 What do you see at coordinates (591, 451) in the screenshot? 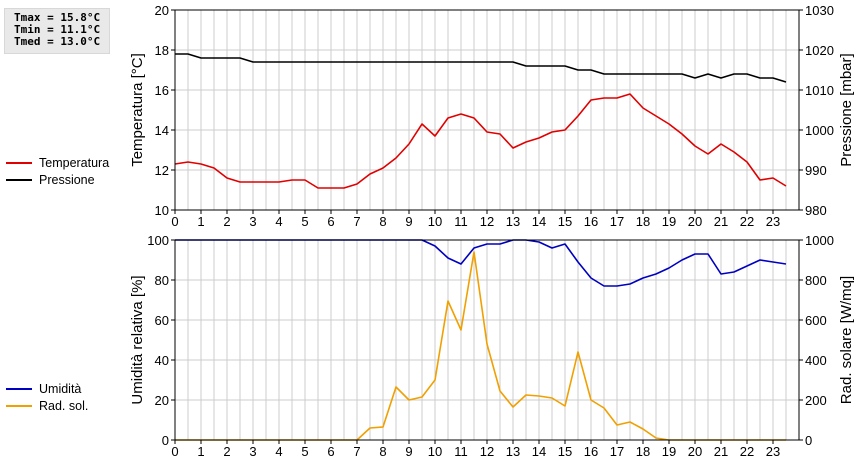
I see `chart1-x-tick-label: 16` at bounding box center [591, 451].